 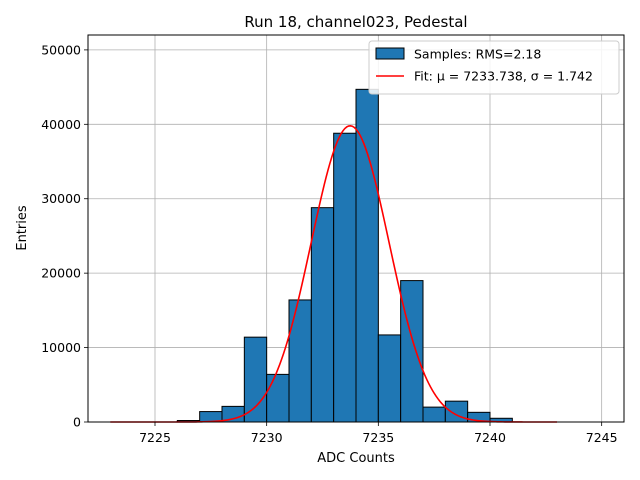 What do you see at coordinates (61, 124) in the screenshot?
I see `y-tick-label: 40000` at bounding box center [61, 124].